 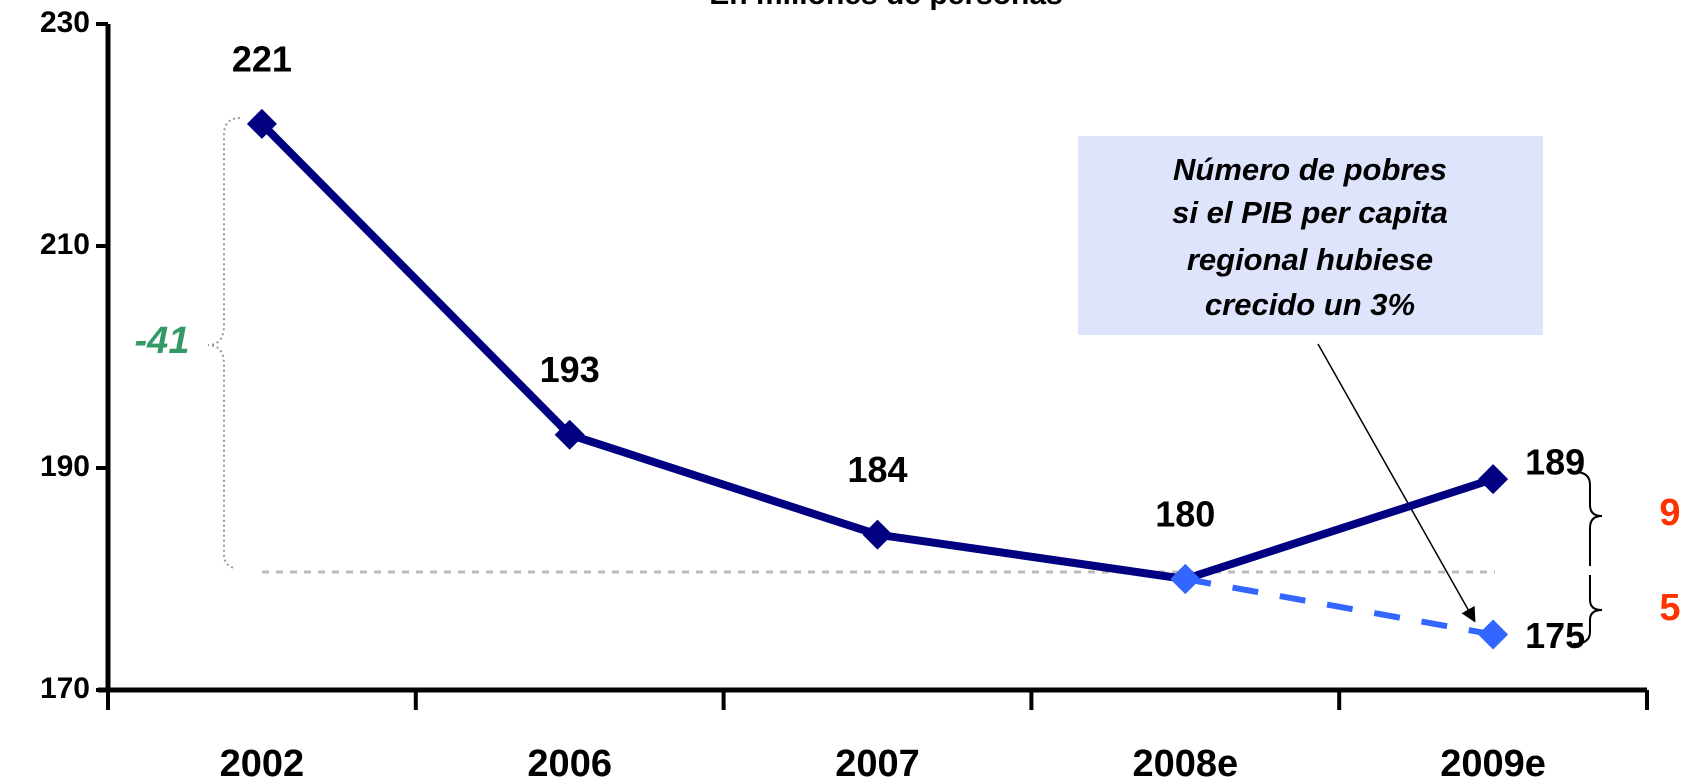 I want to click on callout-text: regional hubiese, so click(x=1310, y=259).